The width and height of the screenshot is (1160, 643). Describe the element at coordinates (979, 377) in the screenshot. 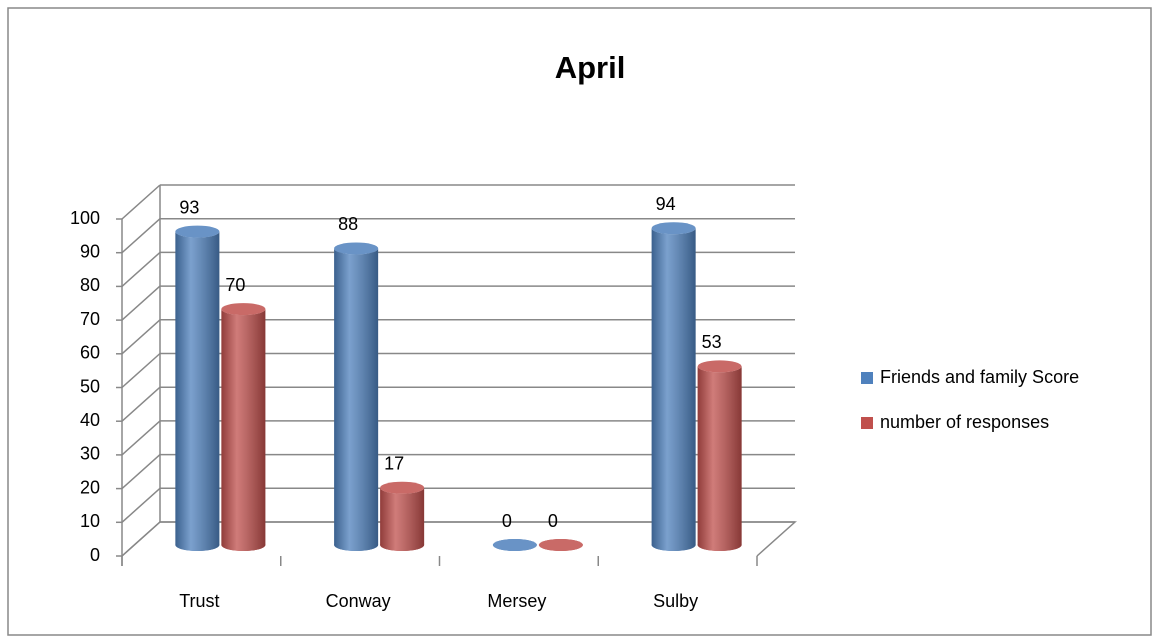

I see `legend-label: Friends and family Score` at that location.